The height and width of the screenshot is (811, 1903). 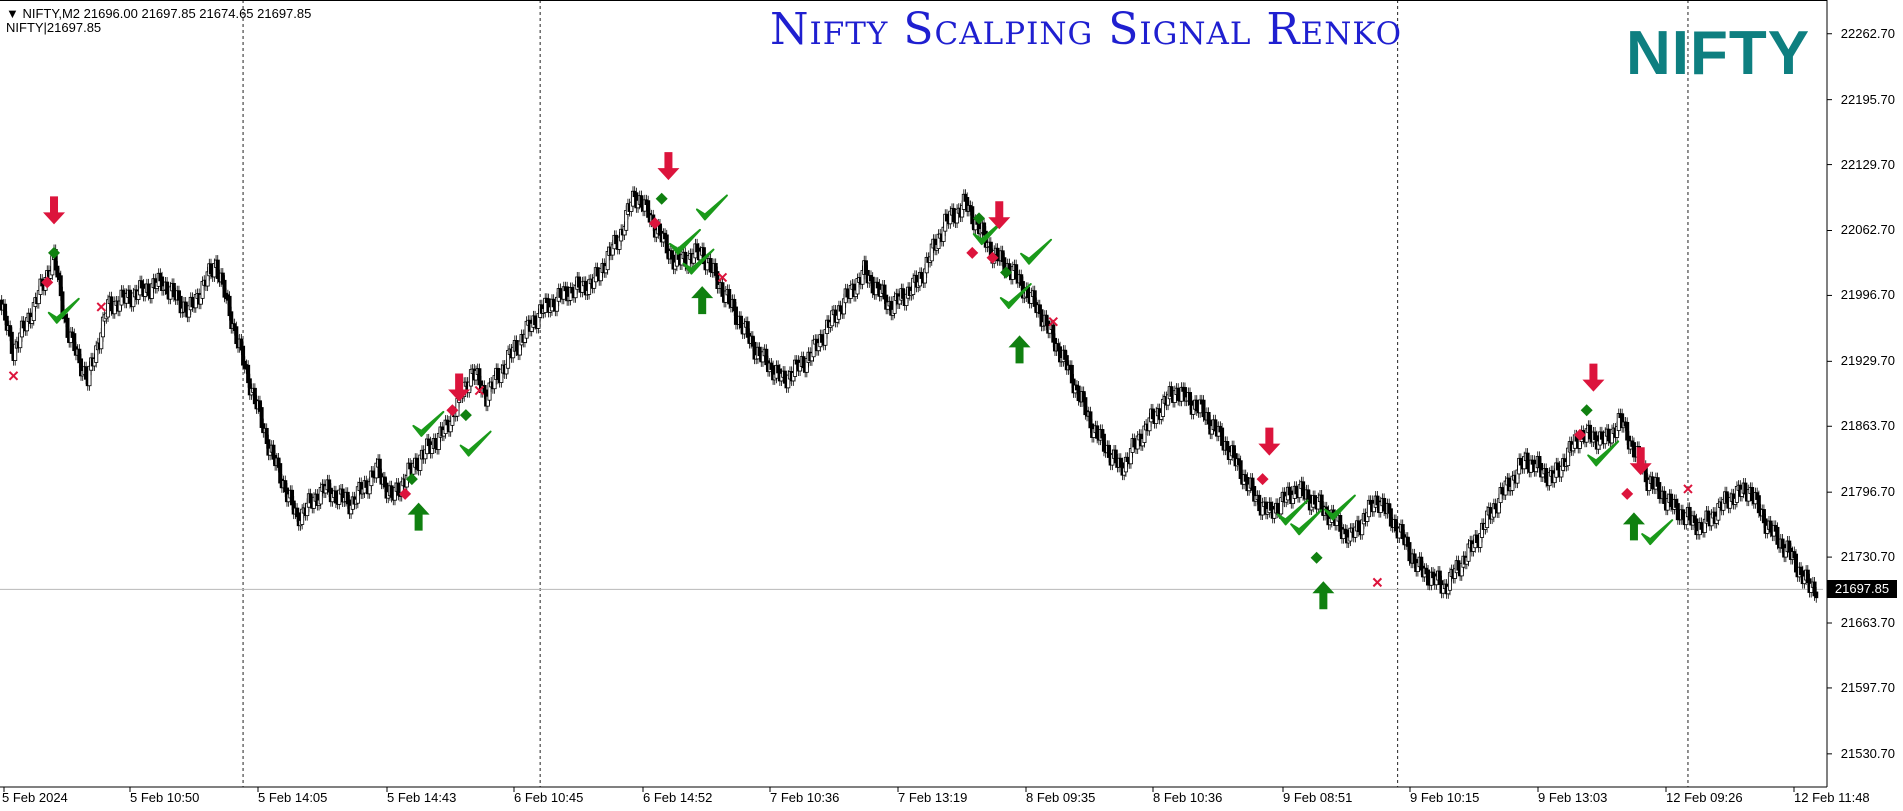 I want to click on renko-brick-down, so click(x=1816, y=595).